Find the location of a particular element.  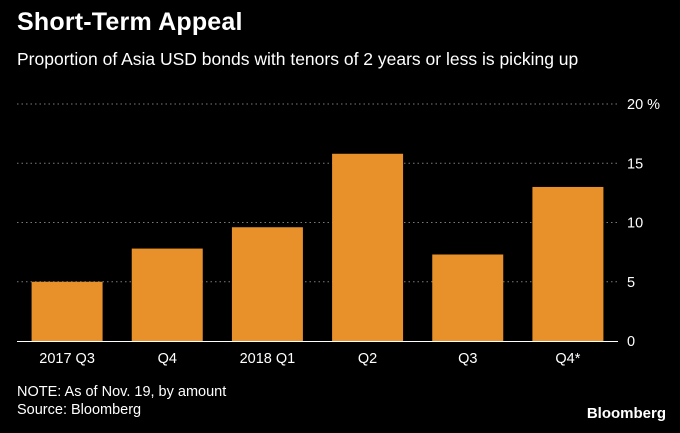

chart-title: Short-Term Appeal is located at coordinates (130, 22).